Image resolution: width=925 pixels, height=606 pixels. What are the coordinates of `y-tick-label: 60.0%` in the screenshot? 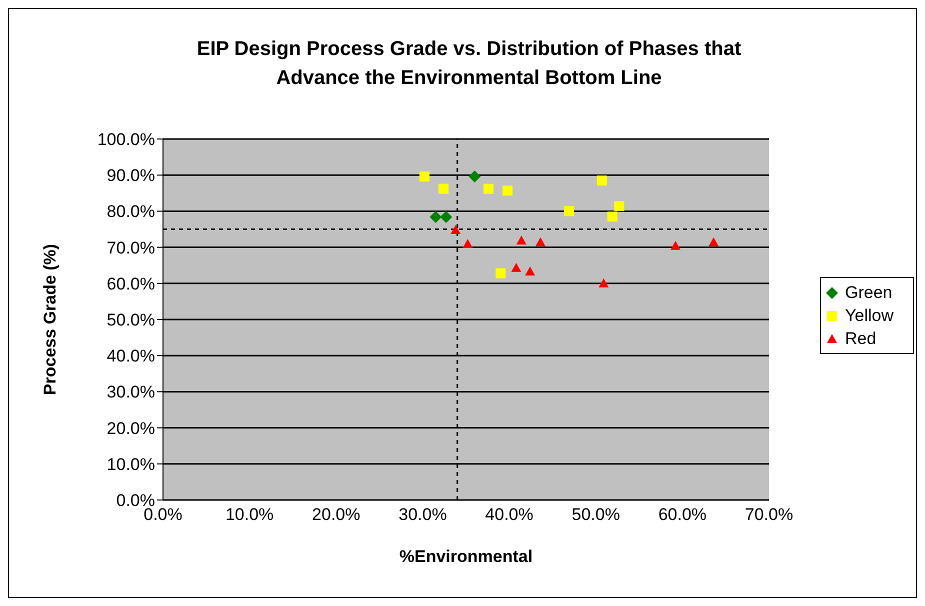 It's located at (130, 284).